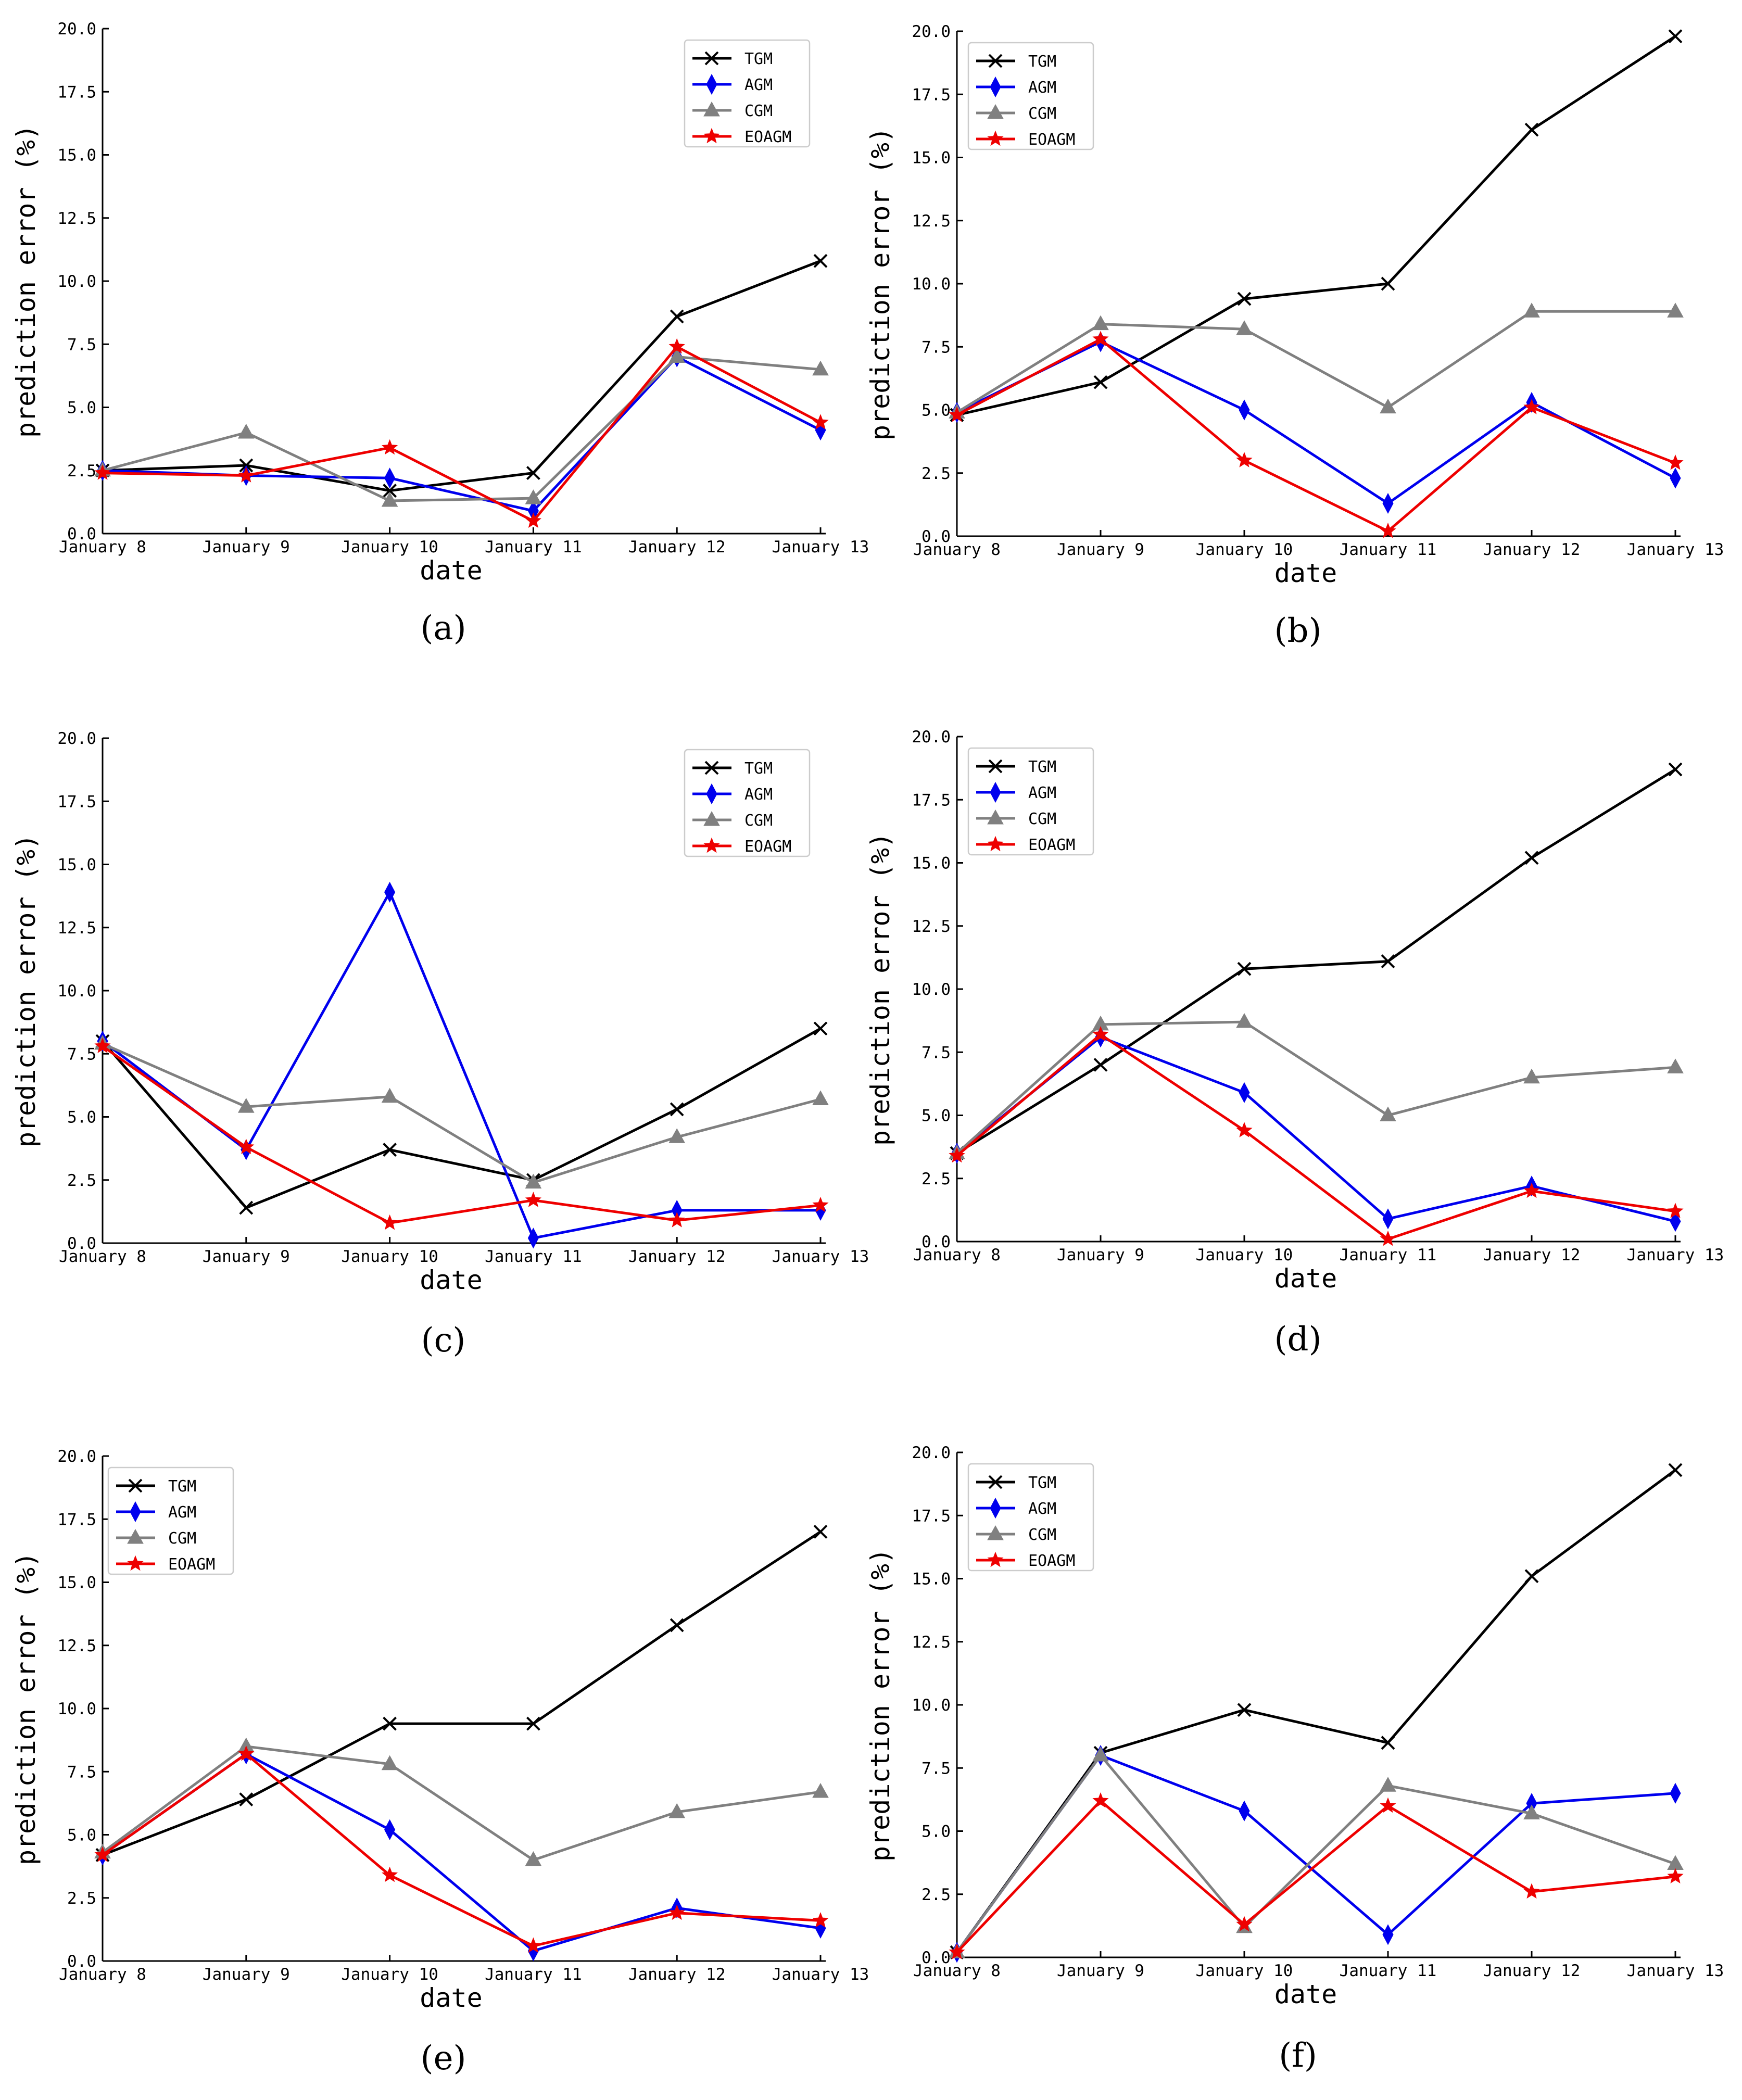 Image resolution: width=1742 pixels, height=2100 pixels. What do you see at coordinates (77, 801) in the screenshot?
I see `y-tick-label: 17.5` at bounding box center [77, 801].